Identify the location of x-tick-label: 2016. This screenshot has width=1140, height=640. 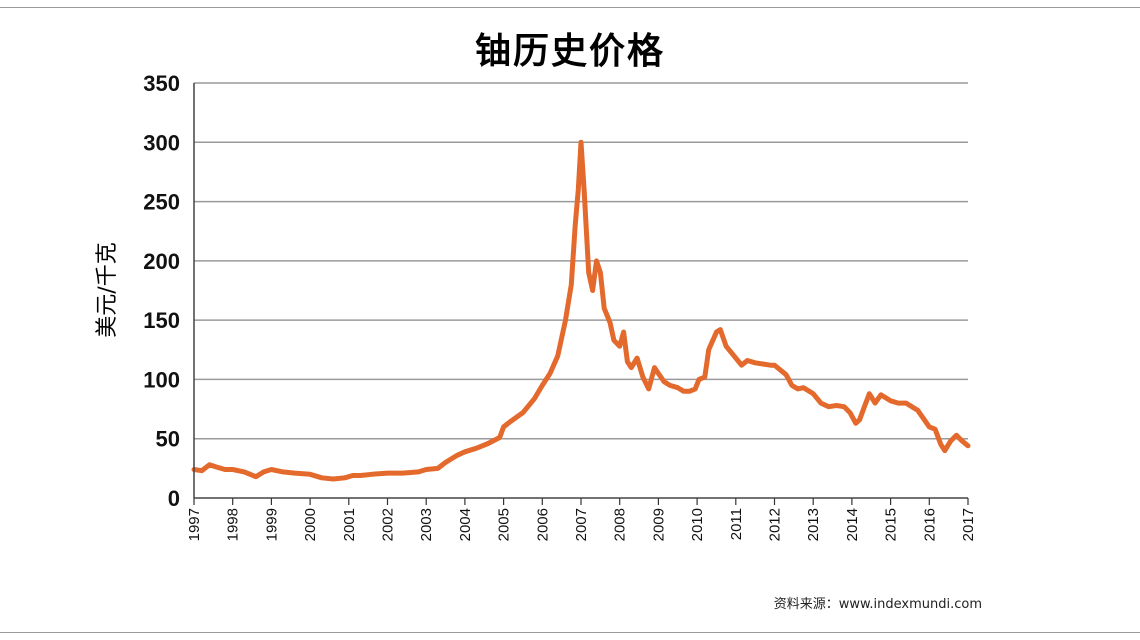
(929, 524).